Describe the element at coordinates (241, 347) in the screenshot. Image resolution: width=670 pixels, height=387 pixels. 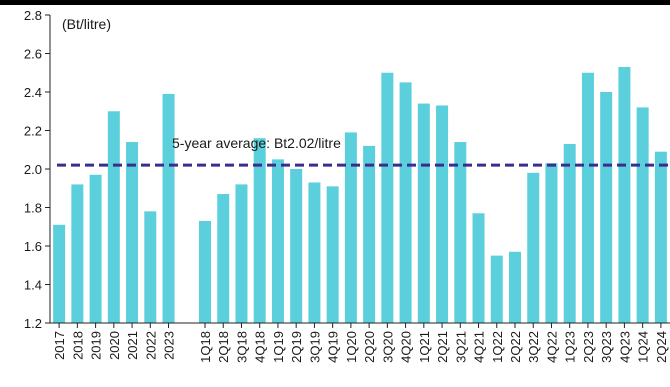
I see `x-tick-label: 3Q18` at that location.